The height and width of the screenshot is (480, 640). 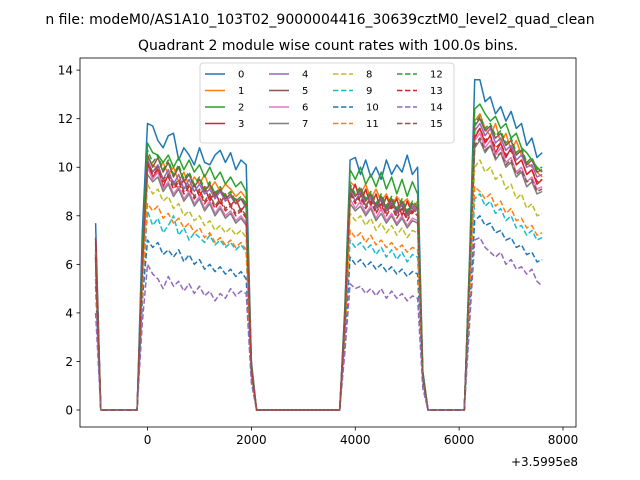 I want to click on x-tick-label: 2000, so click(x=251, y=440).